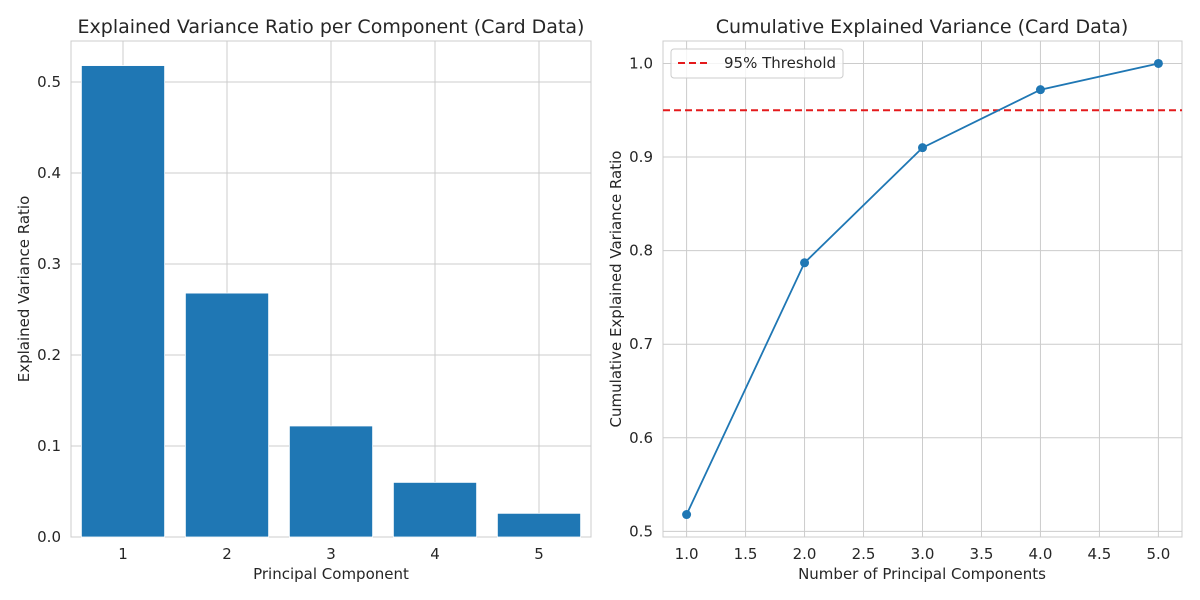  I want to click on y-tick-label: 0.2, so click(49, 355).